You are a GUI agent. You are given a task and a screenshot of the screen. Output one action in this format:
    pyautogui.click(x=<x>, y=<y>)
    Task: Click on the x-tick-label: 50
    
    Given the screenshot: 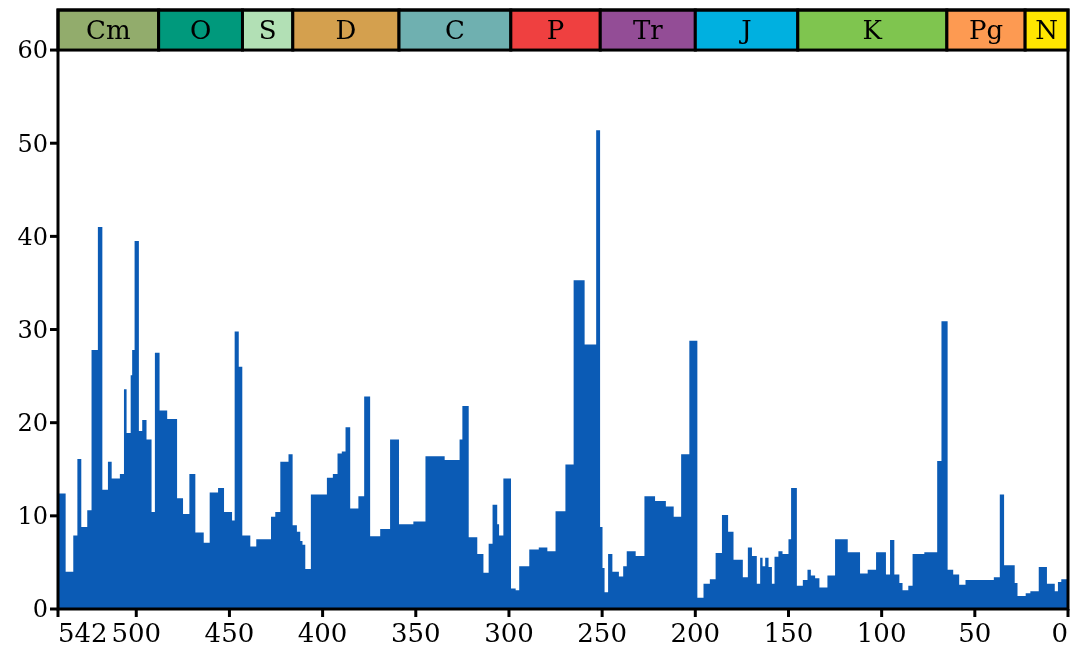 What is the action you would take?
    pyautogui.click(x=975, y=633)
    